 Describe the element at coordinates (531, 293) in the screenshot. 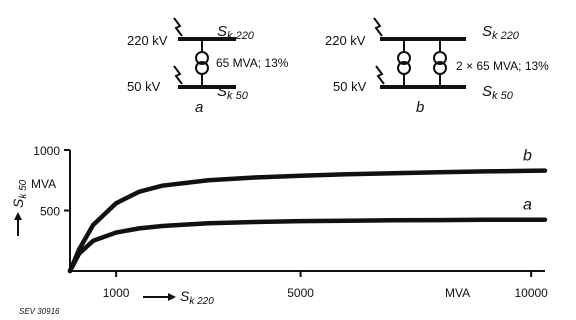

I see `x-tick-label: 10000` at that location.